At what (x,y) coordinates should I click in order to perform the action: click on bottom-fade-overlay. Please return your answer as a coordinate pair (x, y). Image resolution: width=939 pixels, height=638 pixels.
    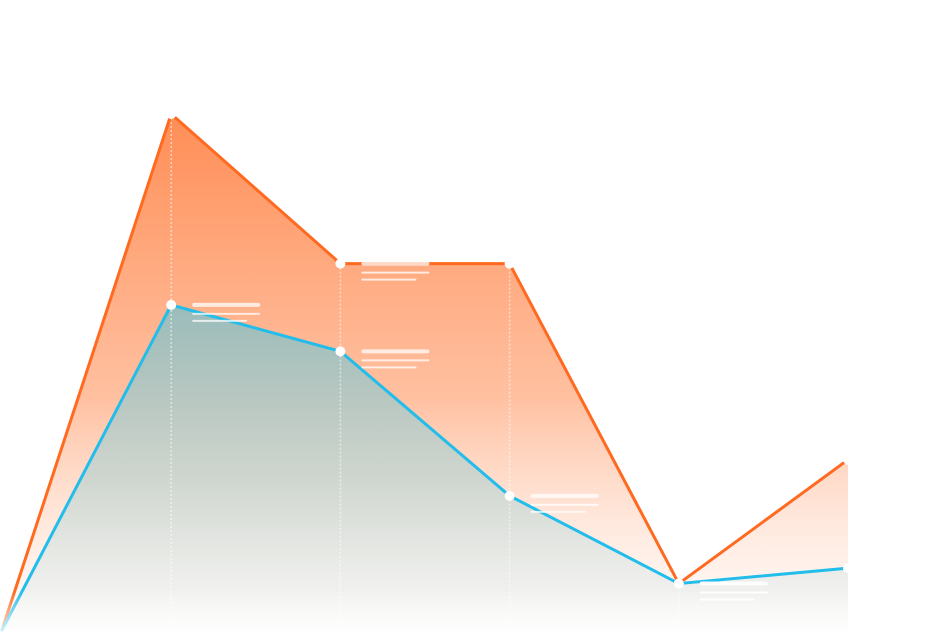
    Looking at the image, I should click on (469, 614).